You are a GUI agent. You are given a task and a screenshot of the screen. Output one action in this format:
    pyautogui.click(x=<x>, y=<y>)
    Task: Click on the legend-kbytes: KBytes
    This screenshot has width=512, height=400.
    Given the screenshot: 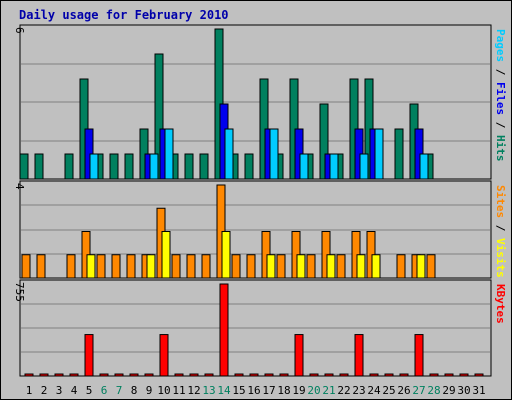 What is the action you would take?
    pyautogui.click(x=500, y=304)
    